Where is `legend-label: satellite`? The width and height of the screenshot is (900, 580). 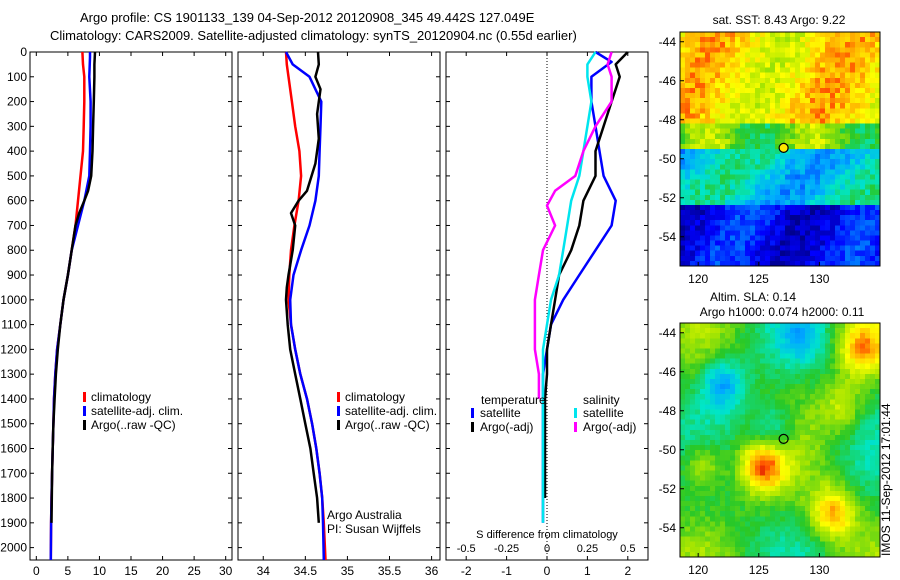 legend-label: satellite is located at coordinates (500, 413).